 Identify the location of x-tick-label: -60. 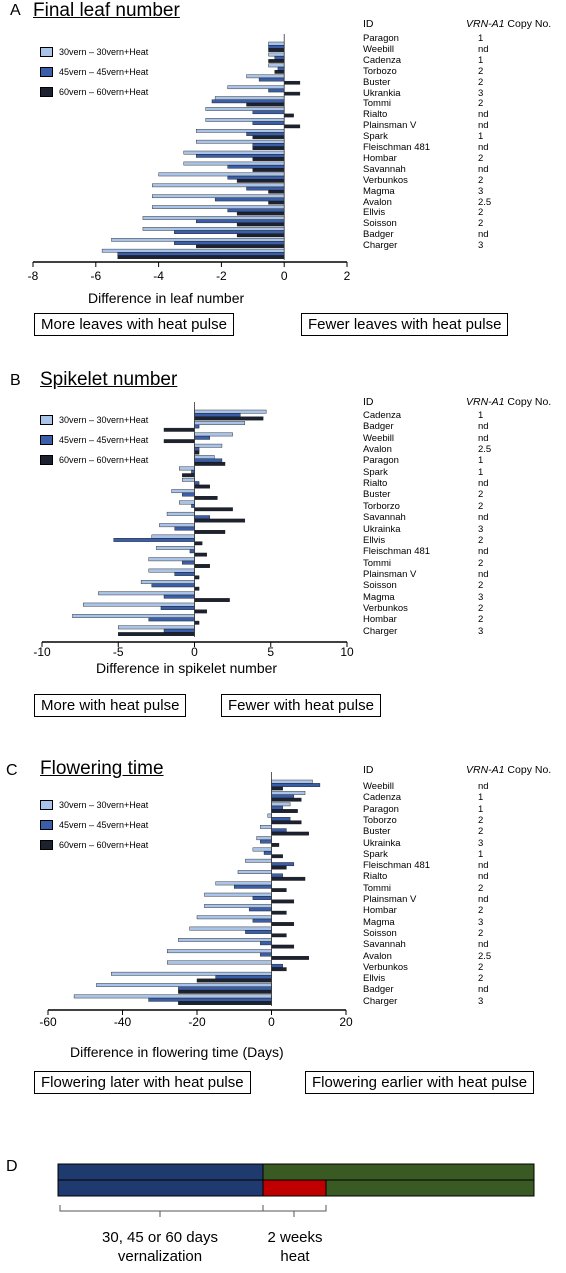
(48, 1022).